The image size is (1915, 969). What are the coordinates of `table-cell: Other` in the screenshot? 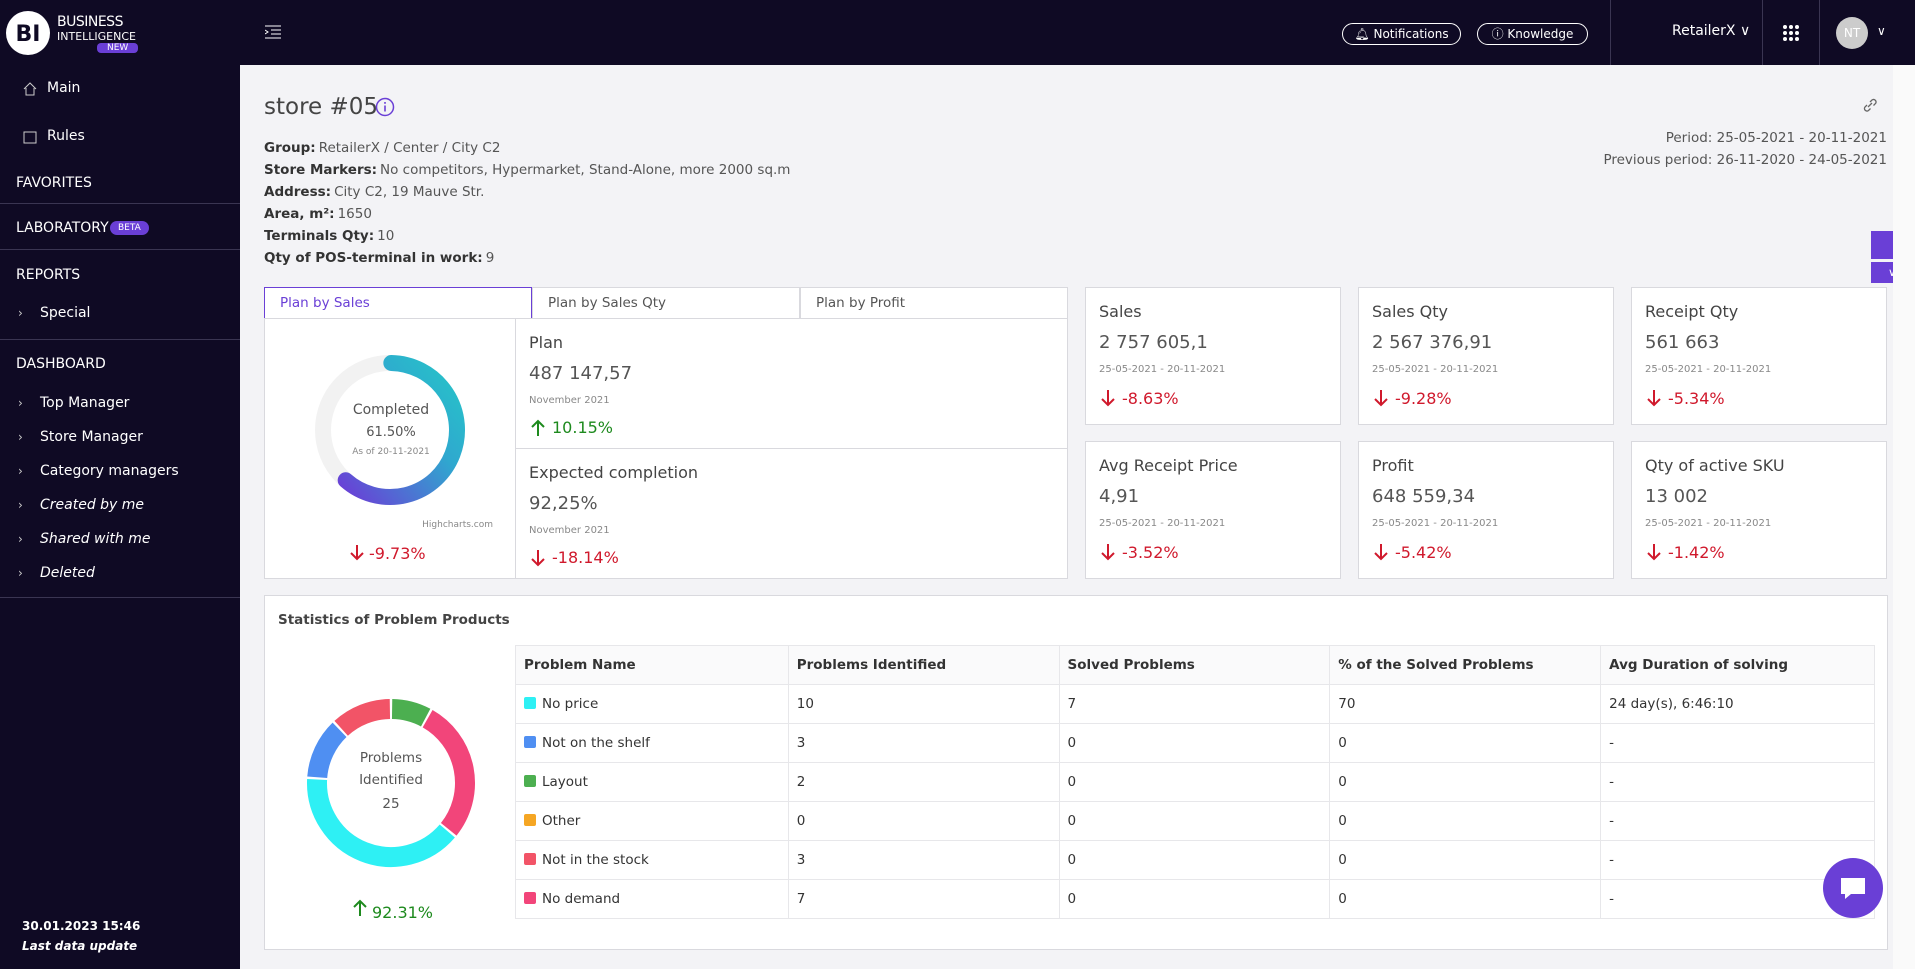 It's located at (652, 821).